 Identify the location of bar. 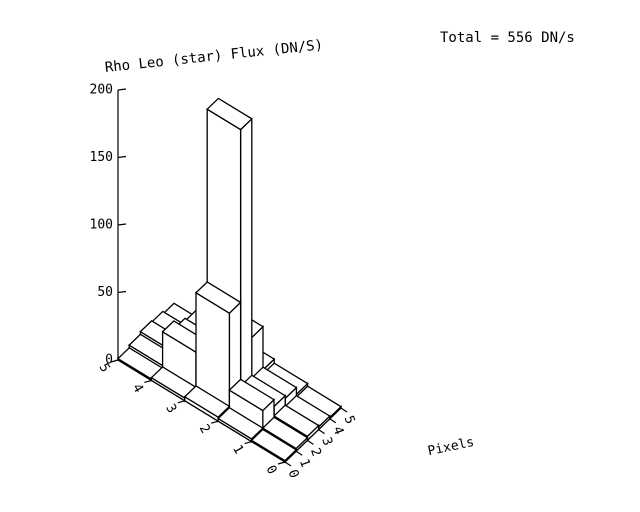
(274, 446).